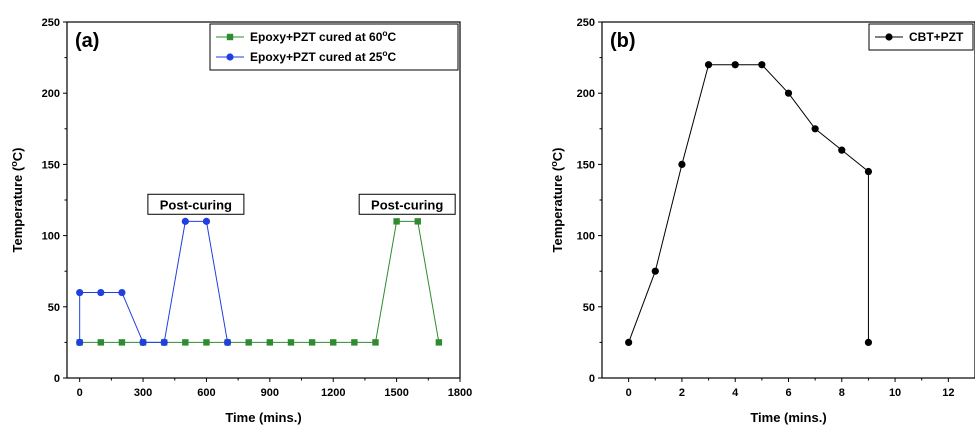  I want to click on x-tick-label: 900, so click(270, 393).